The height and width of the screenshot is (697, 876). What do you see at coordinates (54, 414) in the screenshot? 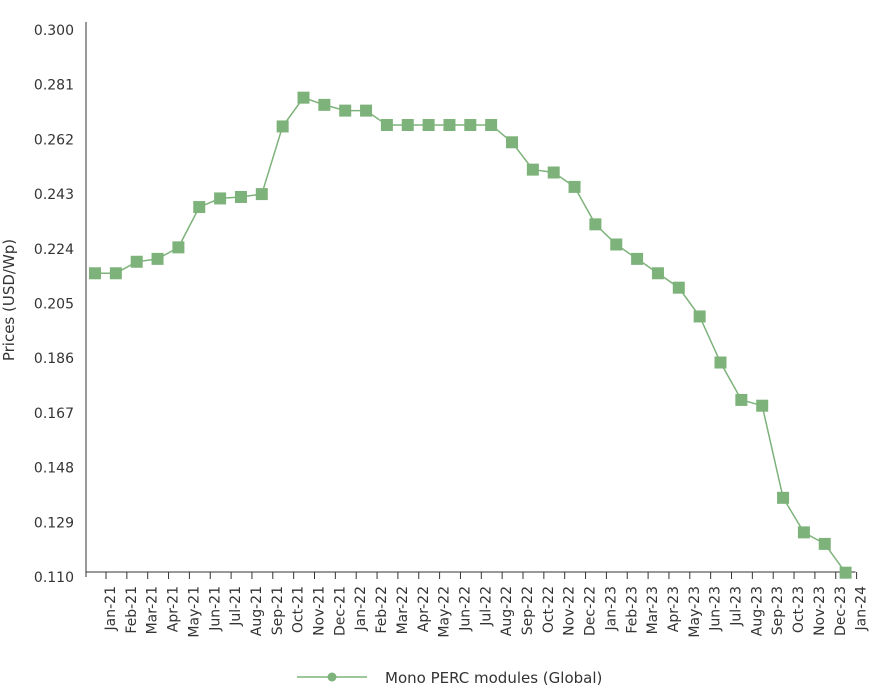
I see `y-tick-label: 0.167` at bounding box center [54, 414].